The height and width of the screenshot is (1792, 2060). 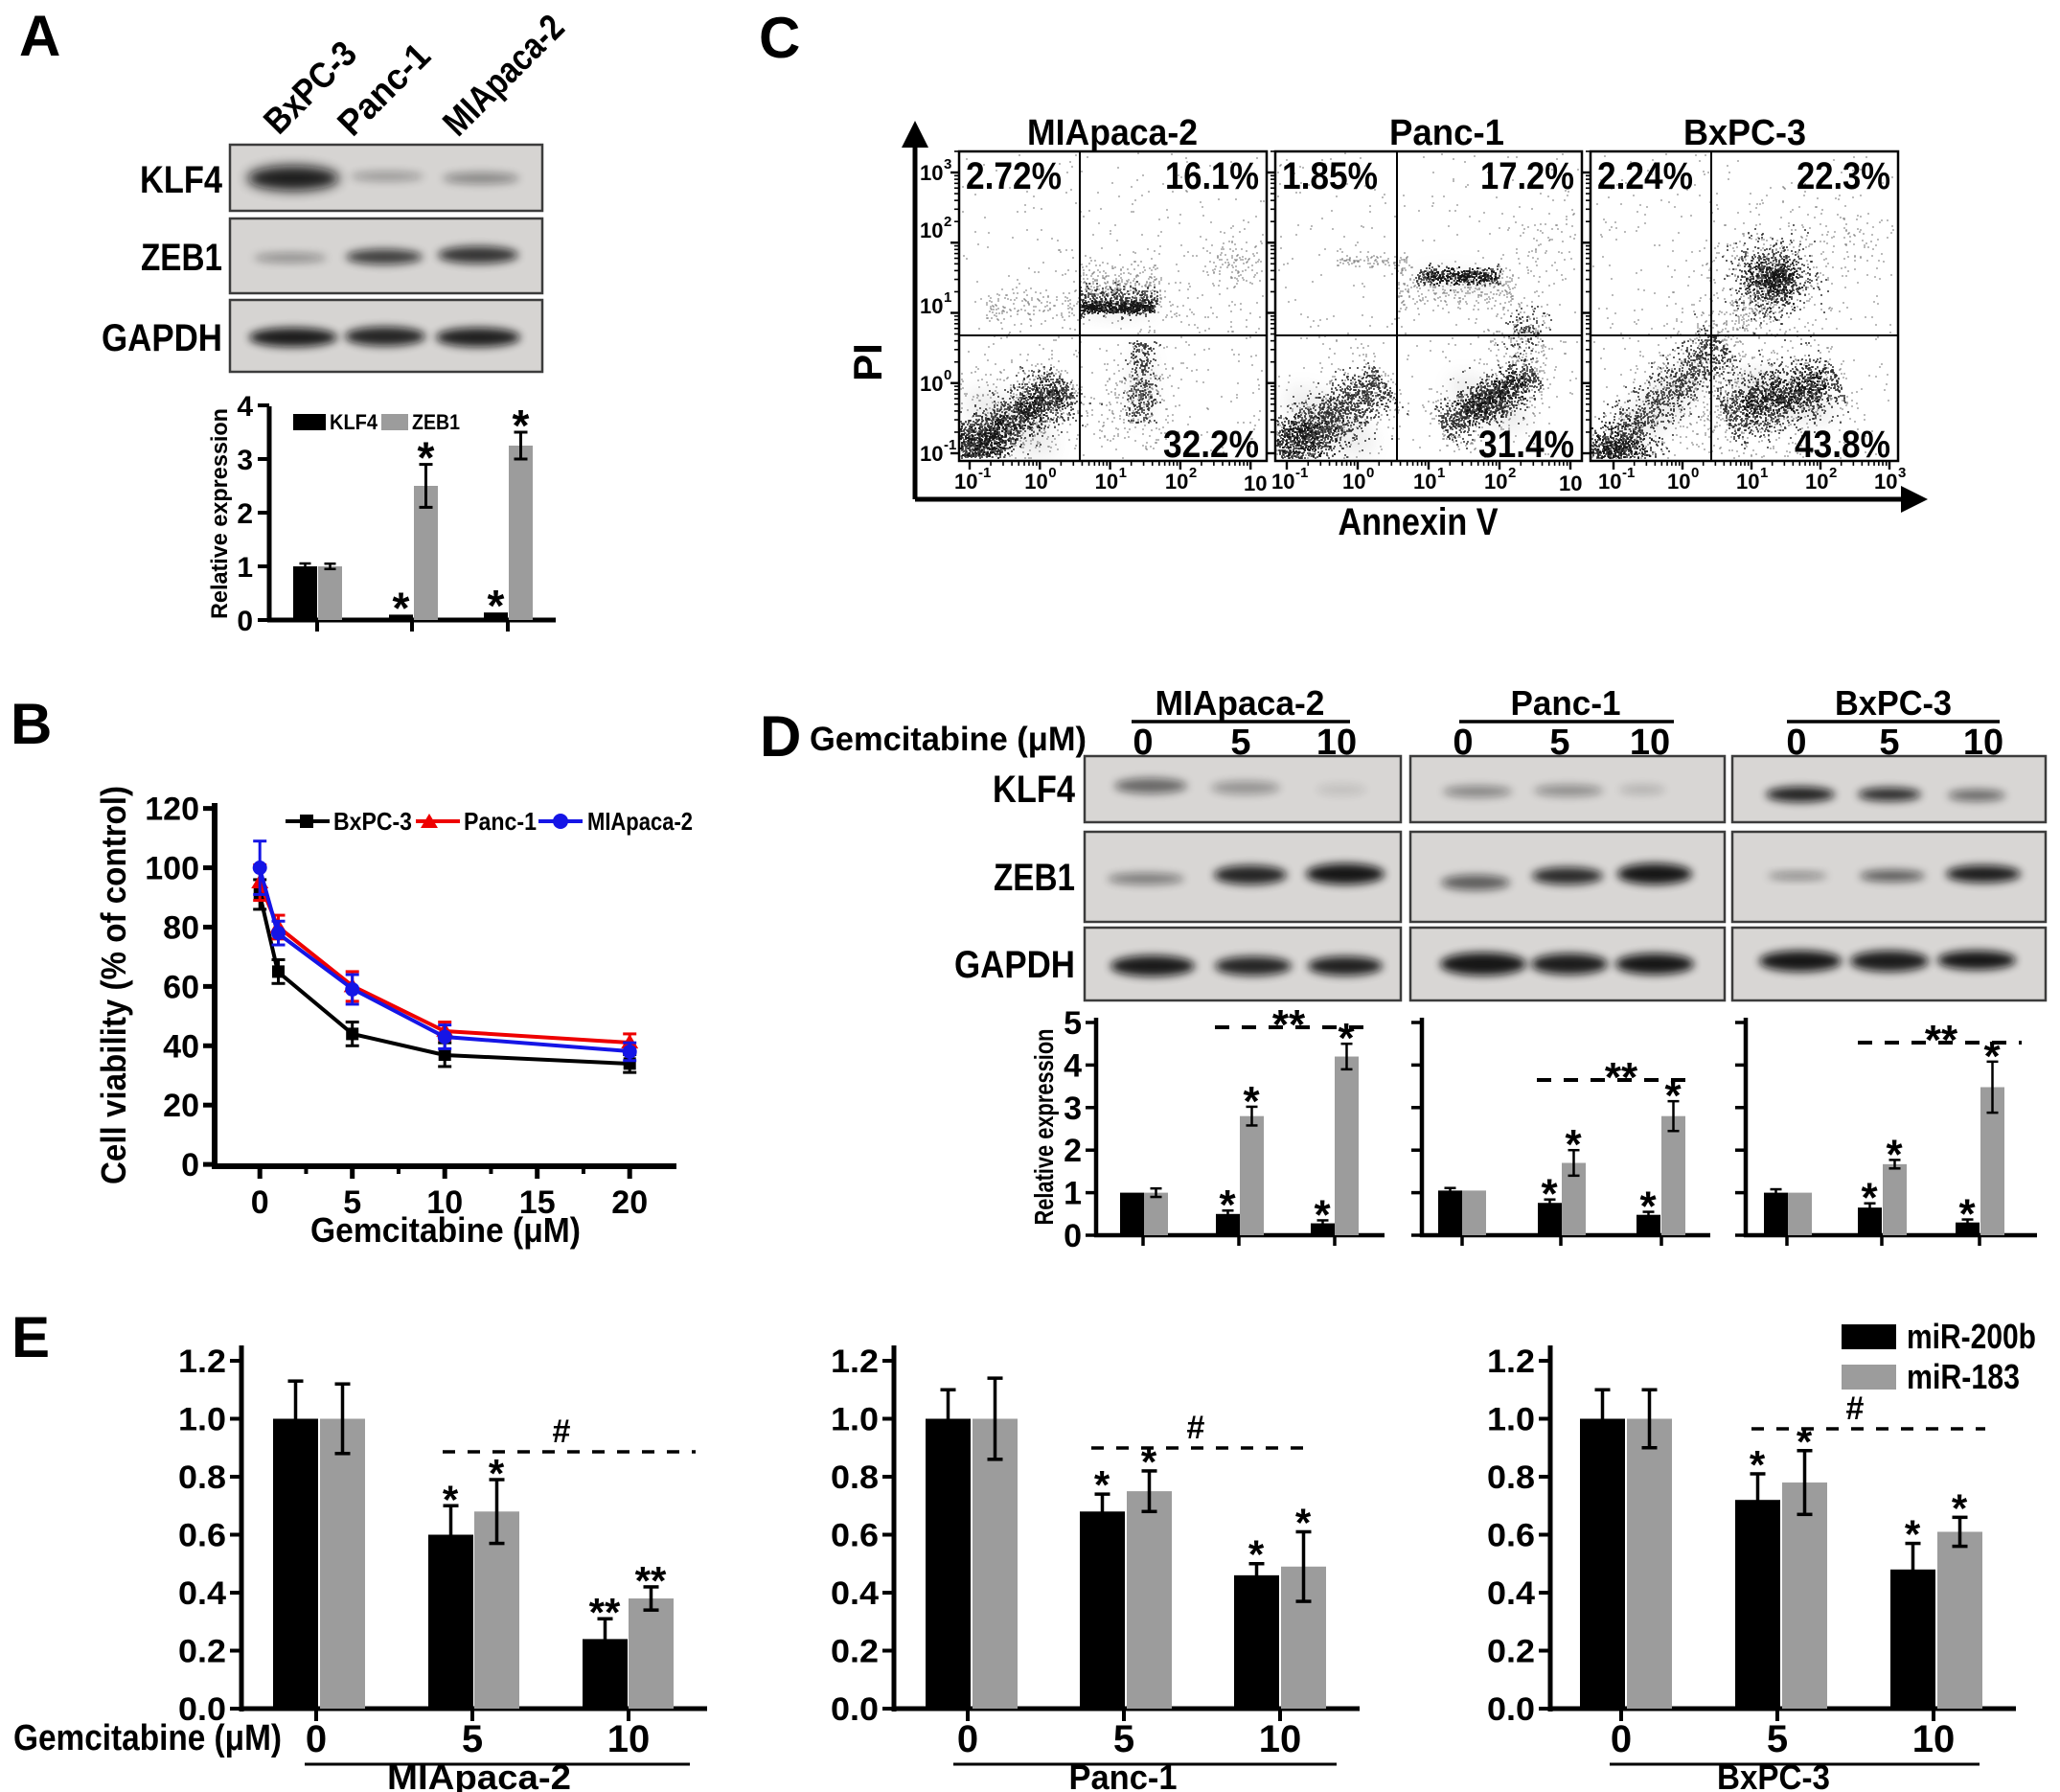 What do you see at coordinates (1511, 1709) in the screenshot?
I see `svg-text: 0.0` at bounding box center [1511, 1709].